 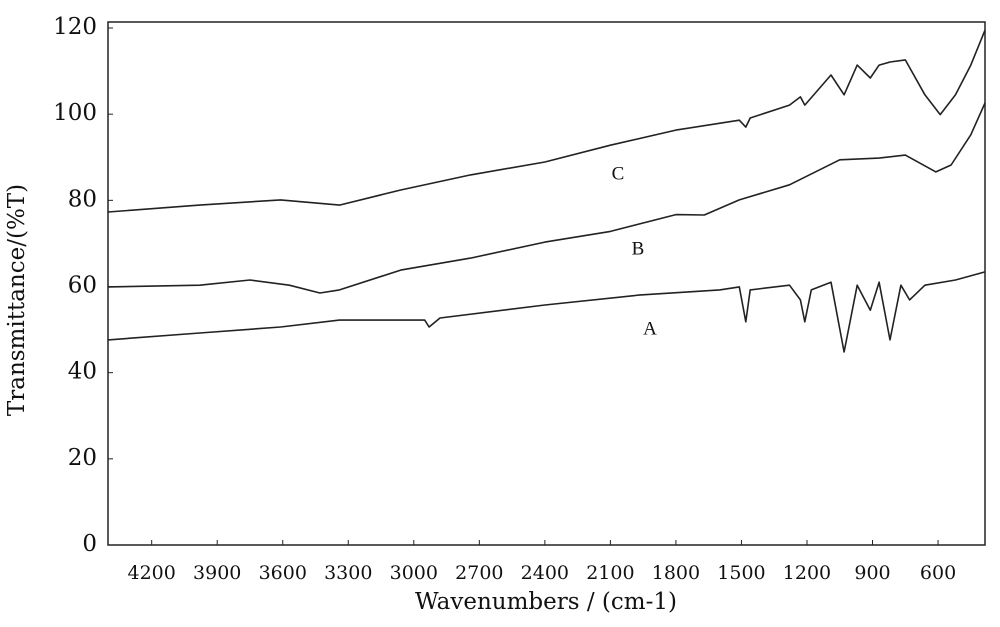 I want to click on y-tick-label: 100, so click(x=75, y=113).